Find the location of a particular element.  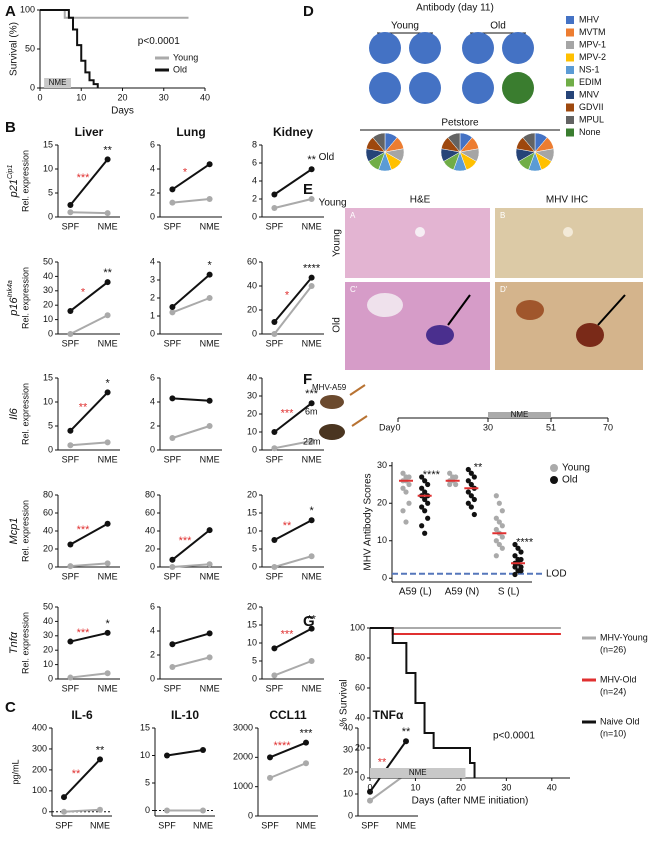

annotation: p<0.0001 is located at coordinates (159, 41).